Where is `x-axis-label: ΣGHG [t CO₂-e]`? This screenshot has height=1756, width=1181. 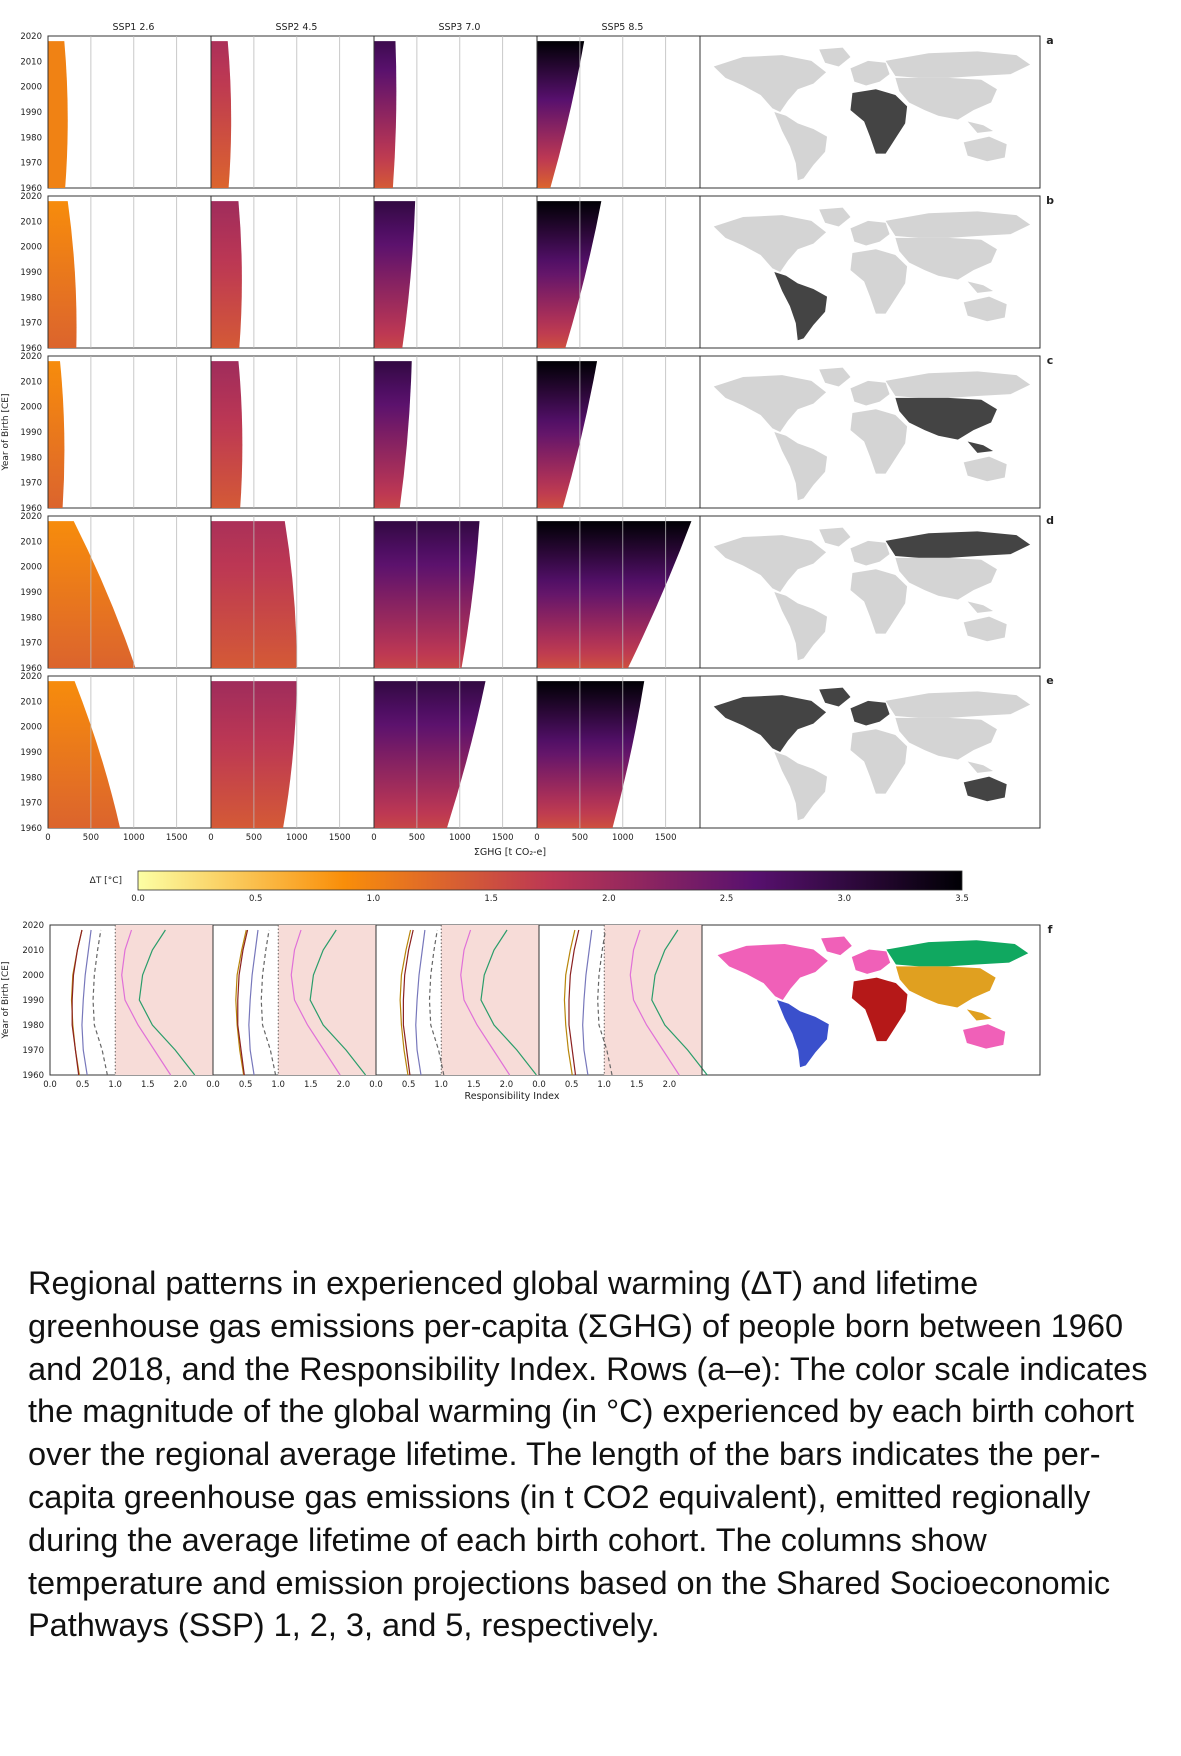 x-axis-label: ΣGHG [t CO₂-e] is located at coordinates (510, 852).